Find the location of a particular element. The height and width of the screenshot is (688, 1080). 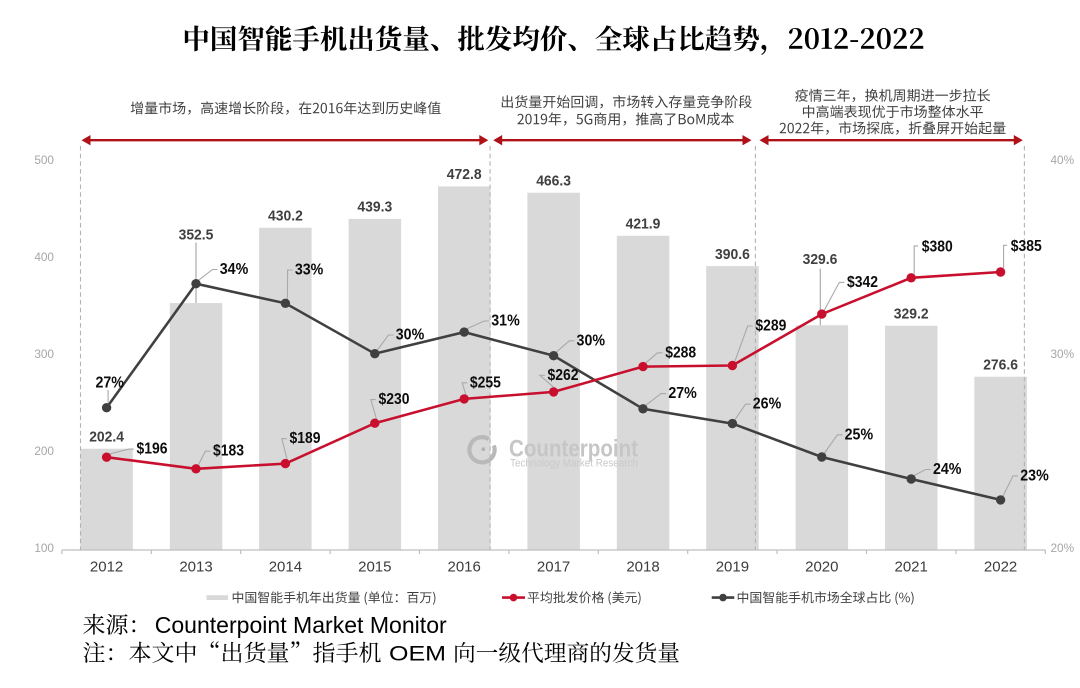

svg-text: 2018 is located at coordinates (642, 567).